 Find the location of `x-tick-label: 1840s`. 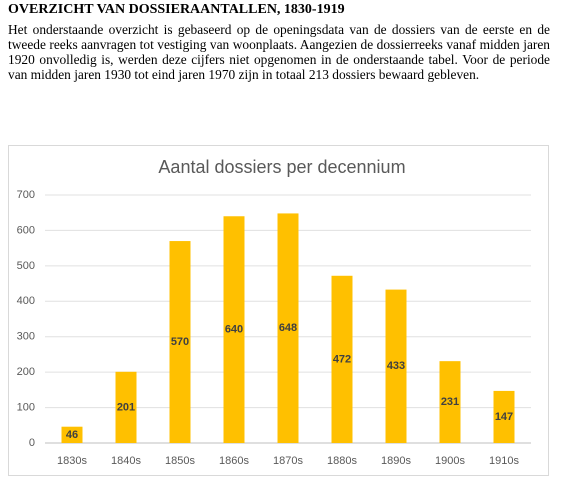

x-tick-label: 1840s is located at coordinates (126, 461).